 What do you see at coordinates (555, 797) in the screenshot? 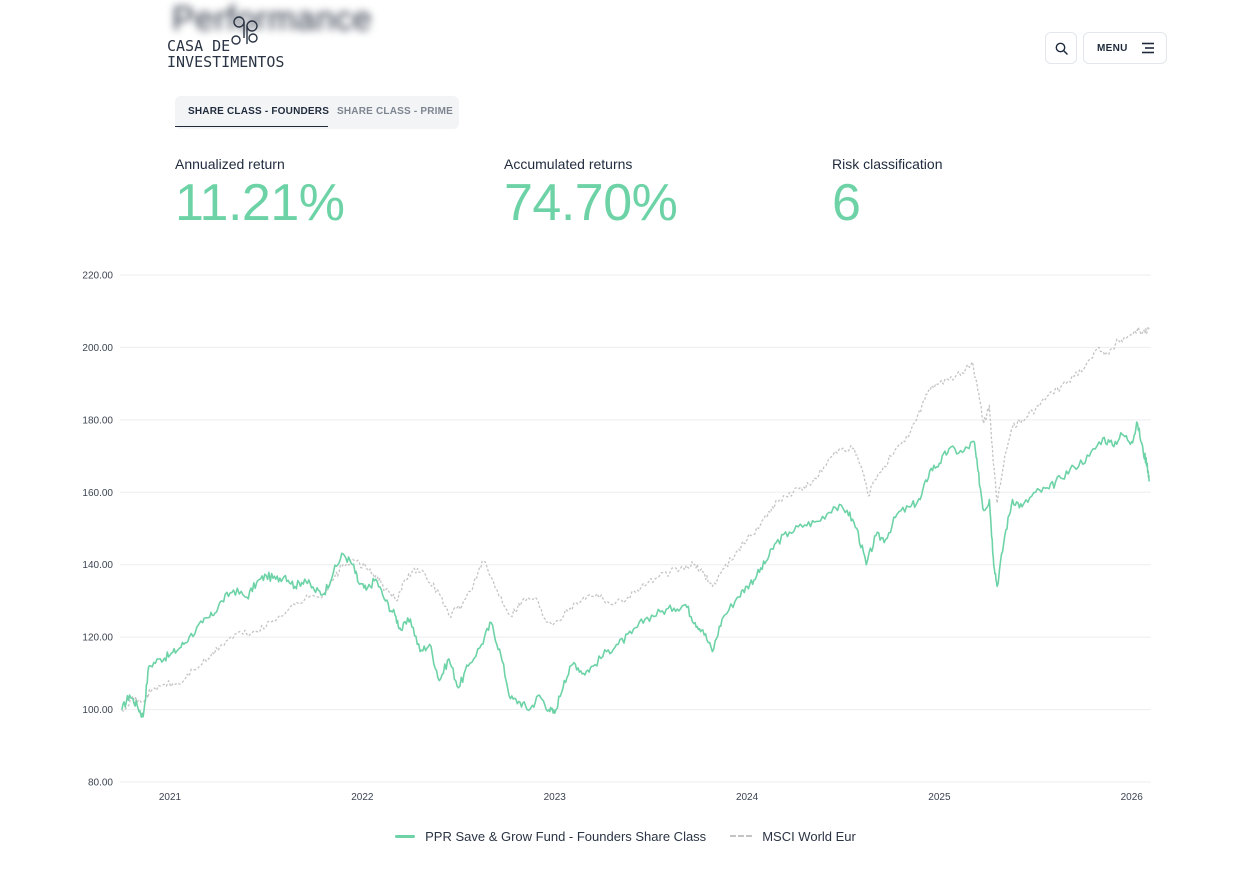
I see `x-tick-label: 2023` at bounding box center [555, 797].